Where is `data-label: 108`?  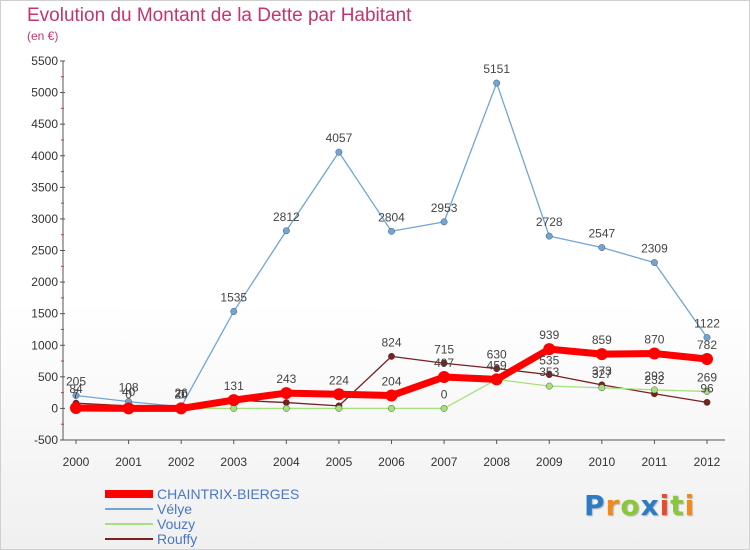 data-label: 108 is located at coordinates (129, 388).